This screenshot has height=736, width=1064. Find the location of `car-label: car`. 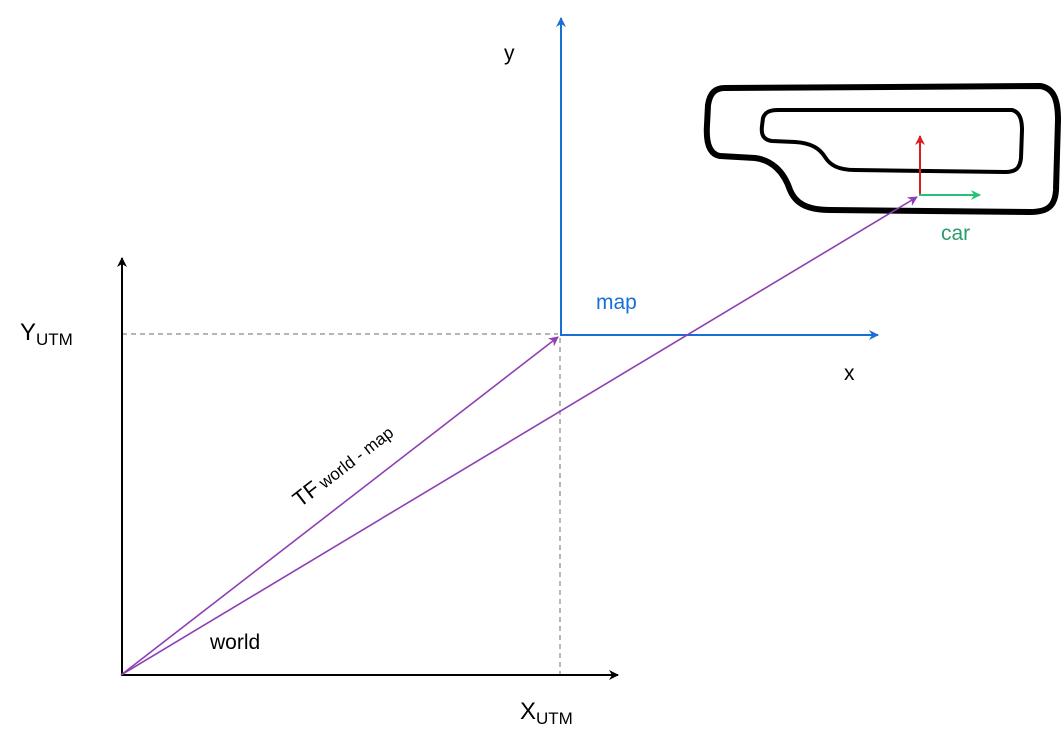

car-label: car is located at coordinates (955, 233).